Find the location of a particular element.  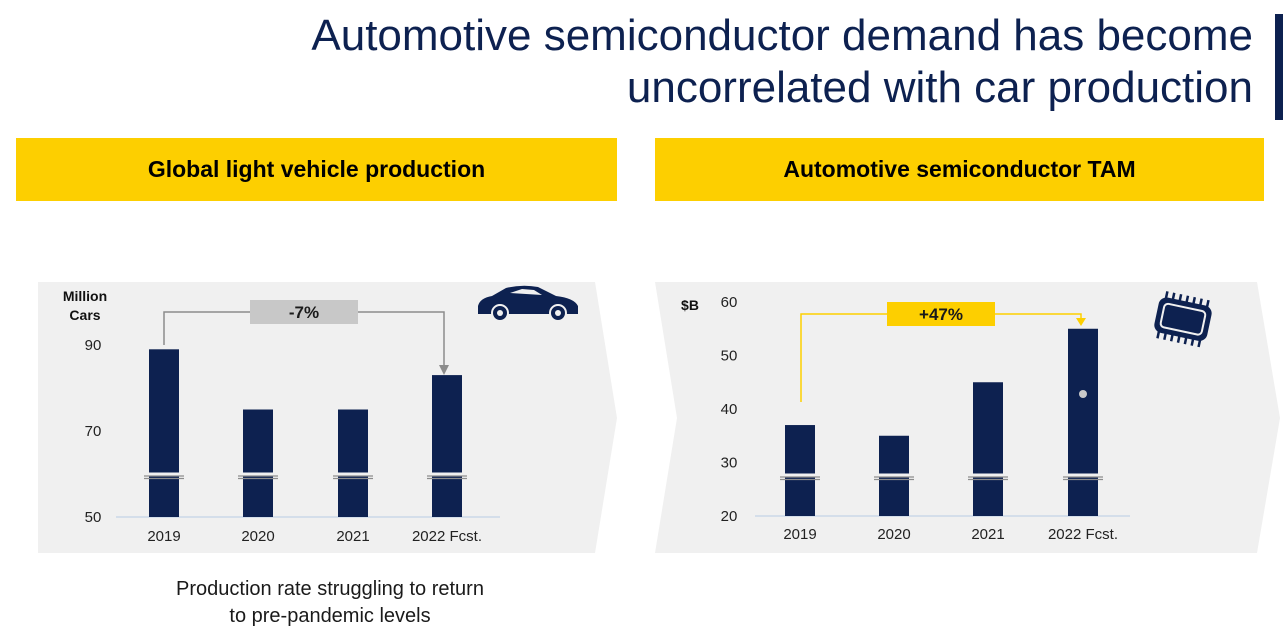

right-change-label: +47% is located at coordinates (941, 314).